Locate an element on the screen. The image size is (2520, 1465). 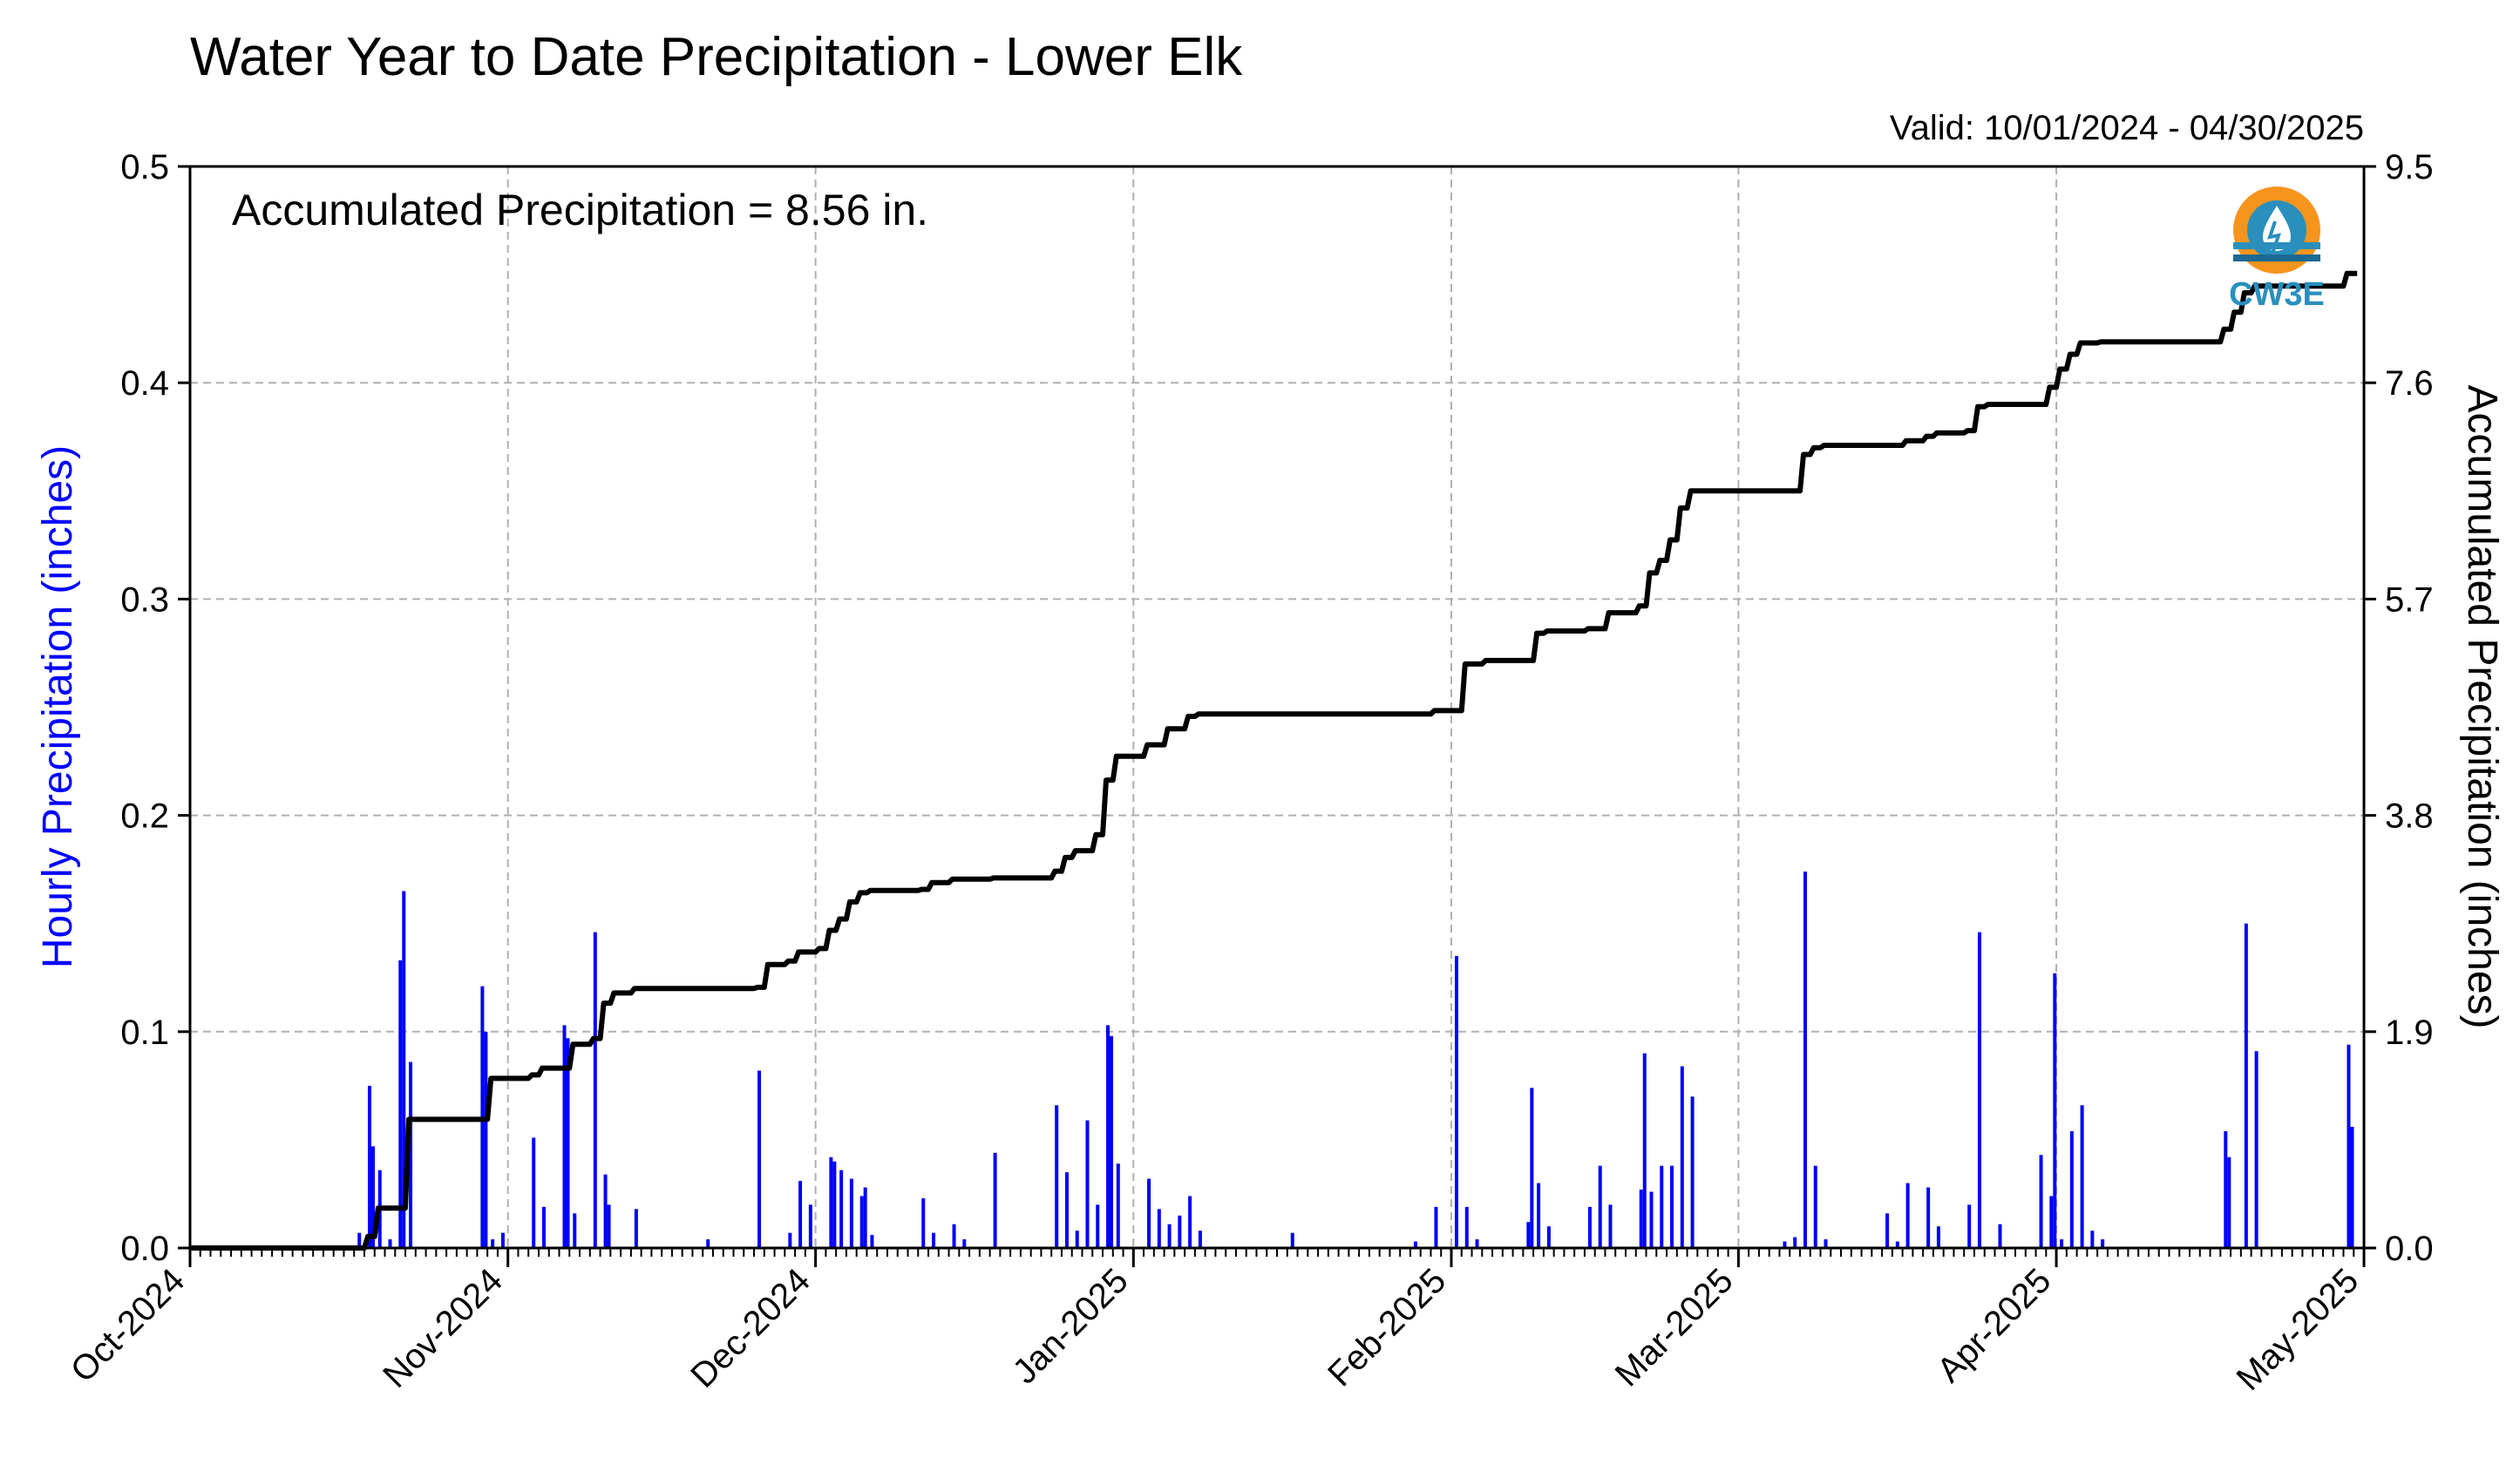
x-tick-label: May-2025 is located at coordinates (2297, 1329).